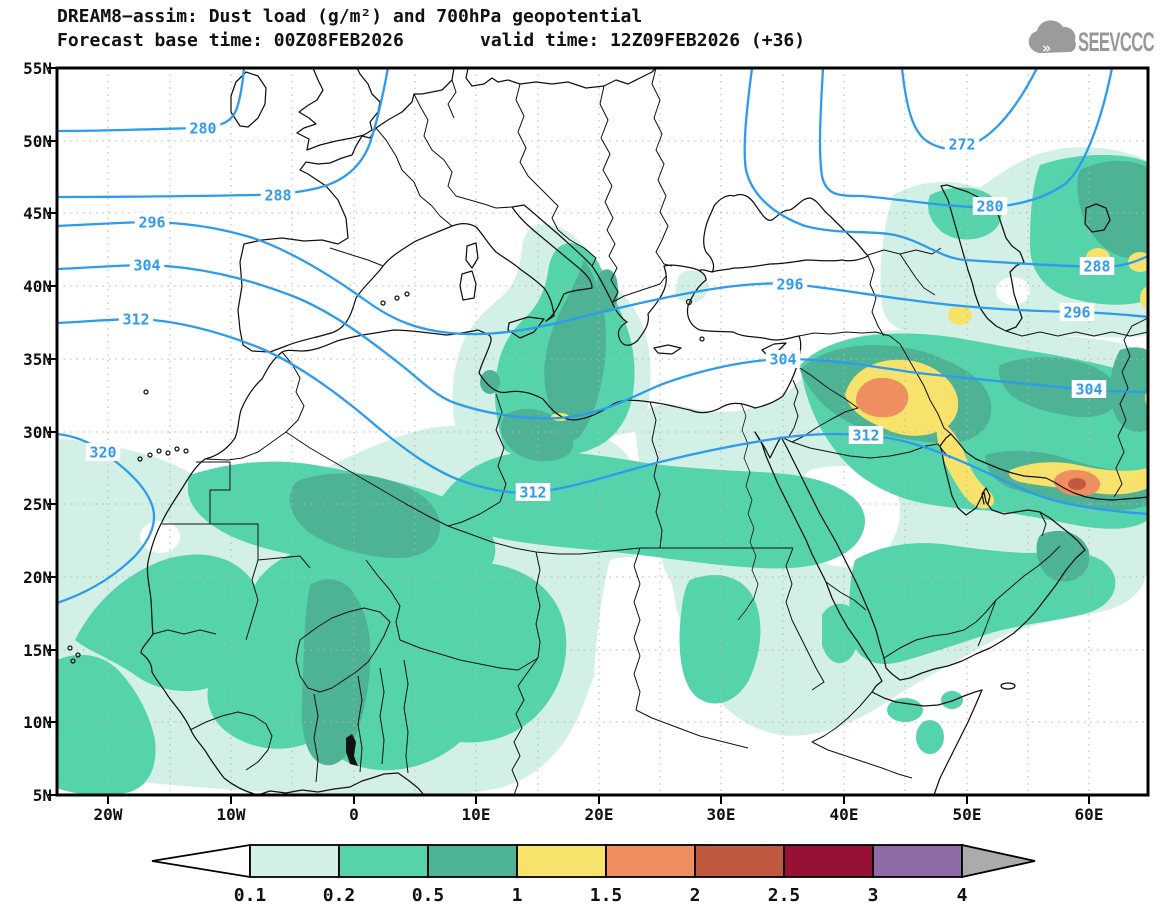 This screenshot has height=907, width=1165. Describe the element at coordinates (37, 141) in the screenshot. I see `lat-tick-label: 50N` at that location.